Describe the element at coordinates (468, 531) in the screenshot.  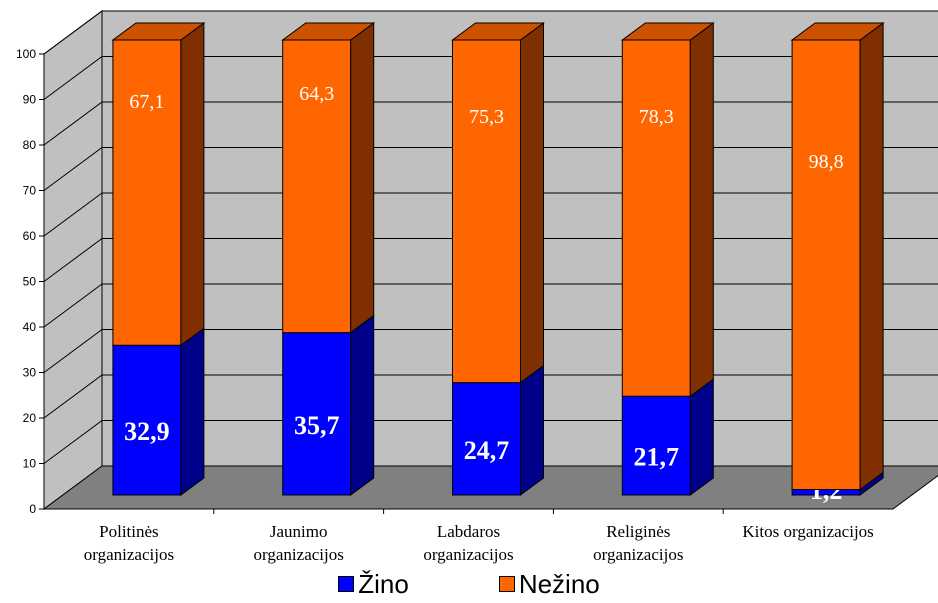
I see `x-category-label: Labdaros` at that location.